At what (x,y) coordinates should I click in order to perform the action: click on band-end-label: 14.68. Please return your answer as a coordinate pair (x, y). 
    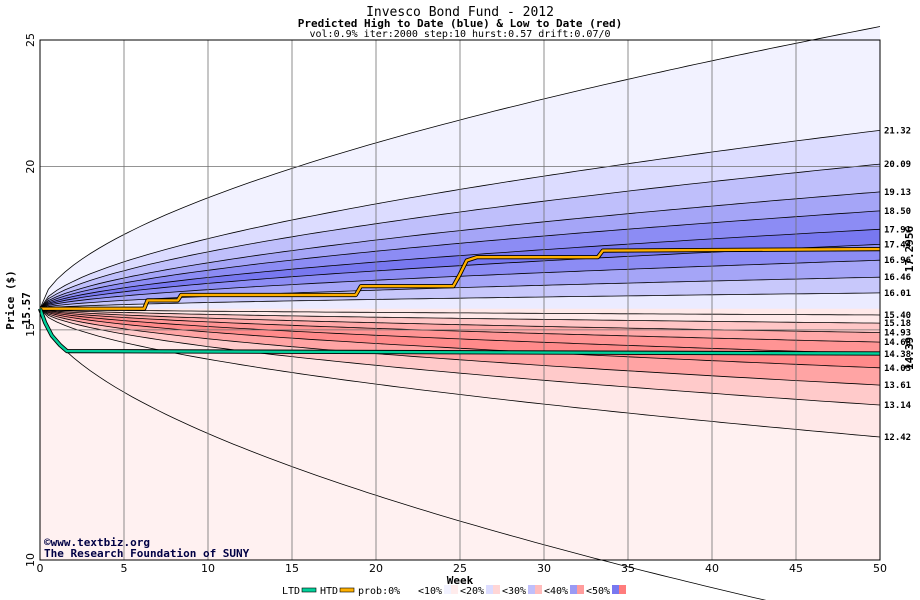
    Looking at the image, I should click on (897, 343).